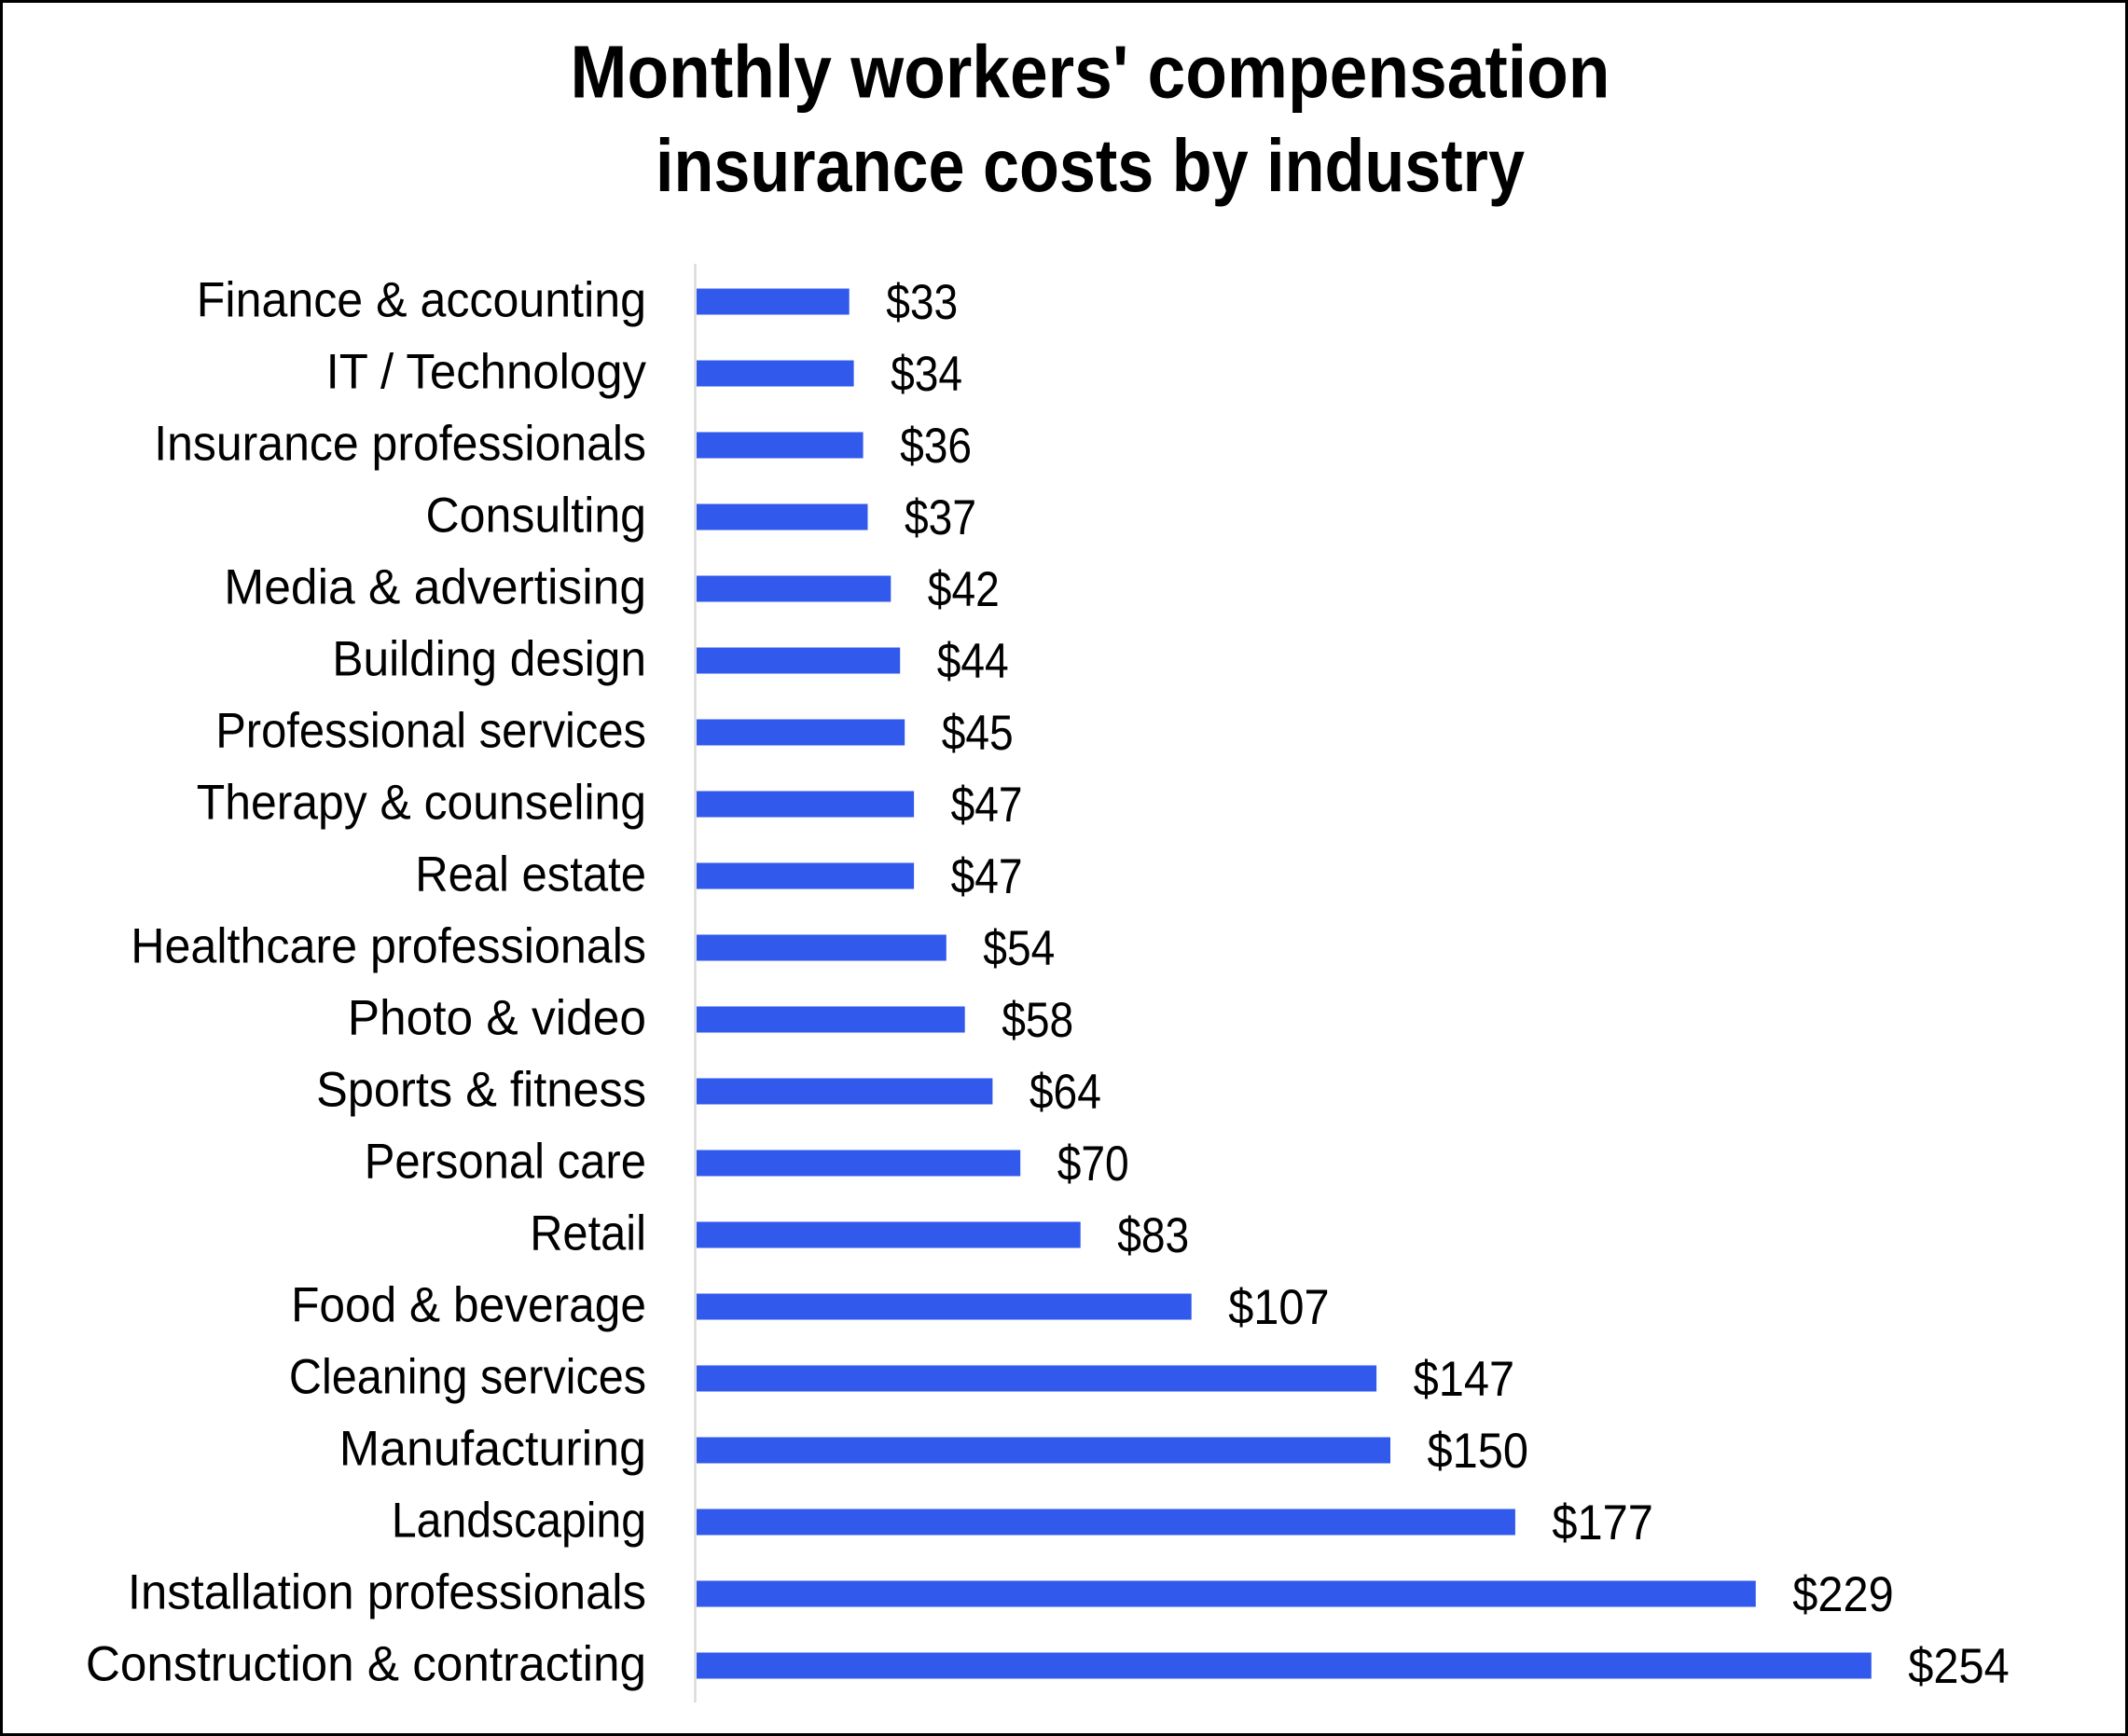 The image size is (2128, 1736). Describe the element at coordinates (1093, 1164) in the screenshot. I see `svg-text: $70` at that location.